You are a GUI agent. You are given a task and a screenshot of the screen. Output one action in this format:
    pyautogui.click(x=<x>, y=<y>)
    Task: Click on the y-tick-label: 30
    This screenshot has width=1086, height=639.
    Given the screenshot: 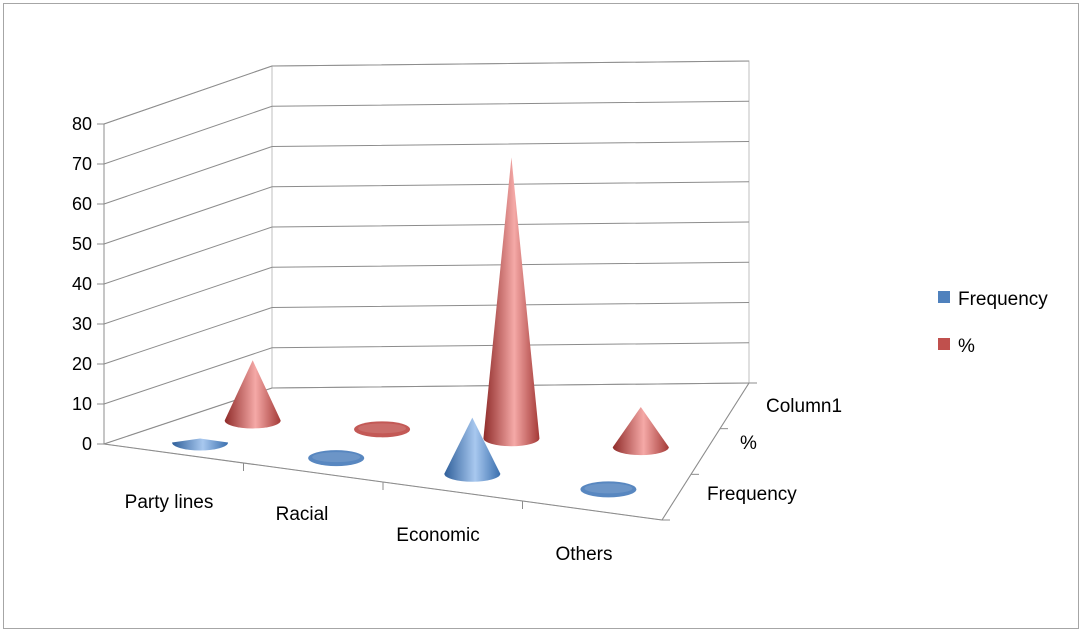 What is the action you would take?
    pyautogui.click(x=82, y=324)
    